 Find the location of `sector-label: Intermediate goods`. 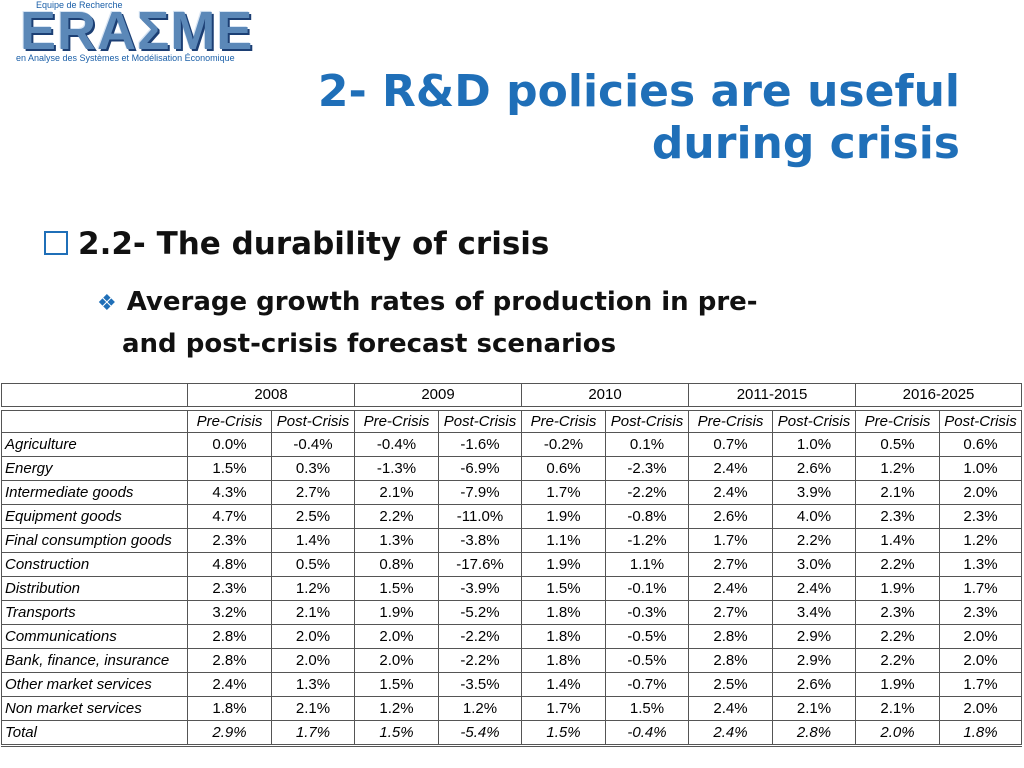

sector-label: Intermediate goods is located at coordinates (94, 492).